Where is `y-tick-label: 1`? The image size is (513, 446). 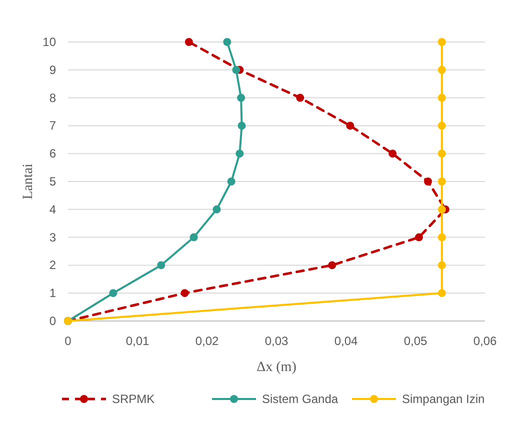 y-tick-label: 1 is located at coordinates (52, 293).